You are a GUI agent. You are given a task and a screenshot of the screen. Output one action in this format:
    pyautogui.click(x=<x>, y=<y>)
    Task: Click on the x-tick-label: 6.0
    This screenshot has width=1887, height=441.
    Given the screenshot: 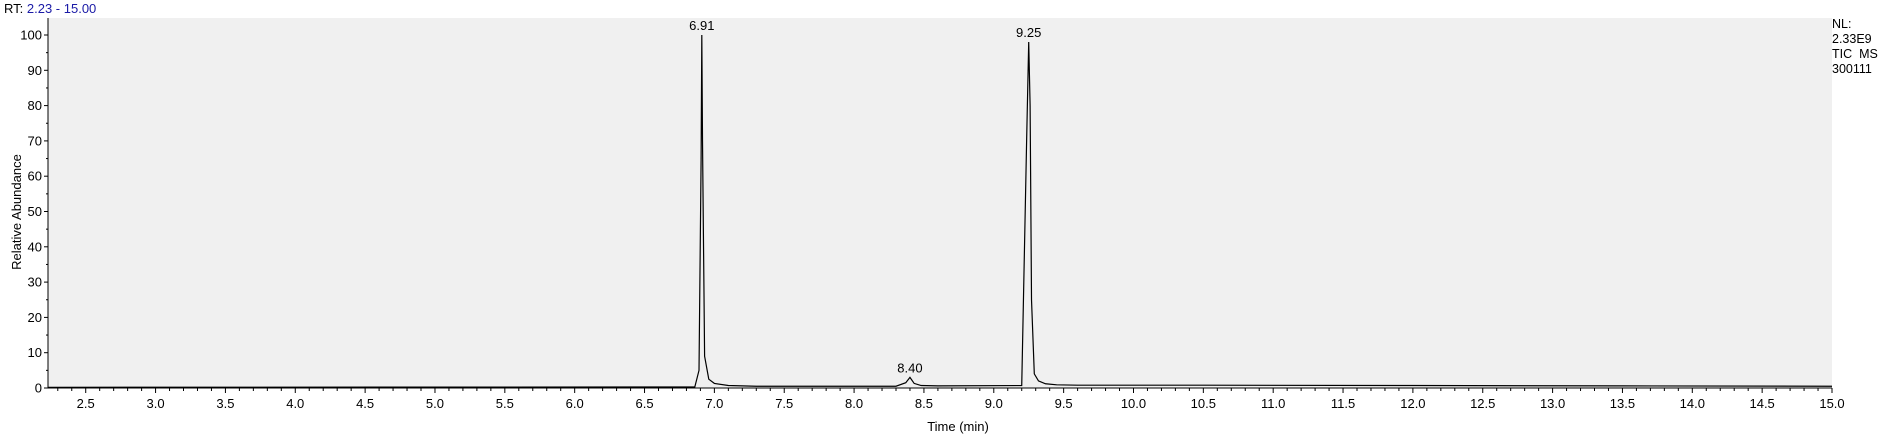 What is the action you would take?
    pyautogui.click(x=575, y=403)
    